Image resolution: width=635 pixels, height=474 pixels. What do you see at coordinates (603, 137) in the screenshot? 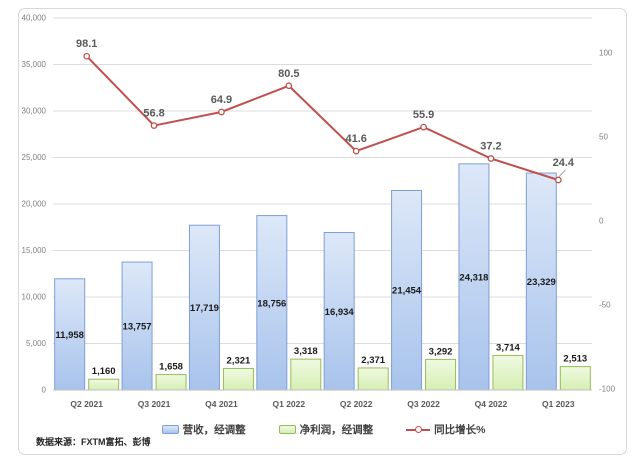
I see `right-axis-tick: 50` at bounding box center [603, 137].